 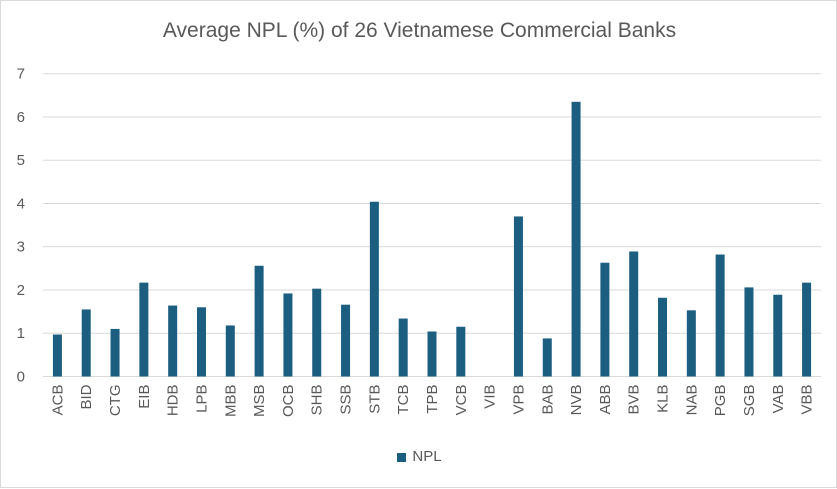 What do you see at coordinates (634, 400) in the screenshot?
I see `x-tick-label: BVB` at bounding box center [634, 400].